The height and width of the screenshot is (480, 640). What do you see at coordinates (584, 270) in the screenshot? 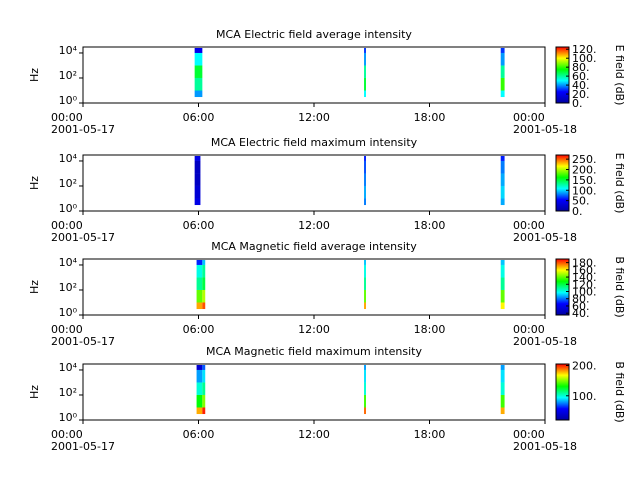
I see `colorbar-tick-label: 160.` at bounding box center [584, 270].